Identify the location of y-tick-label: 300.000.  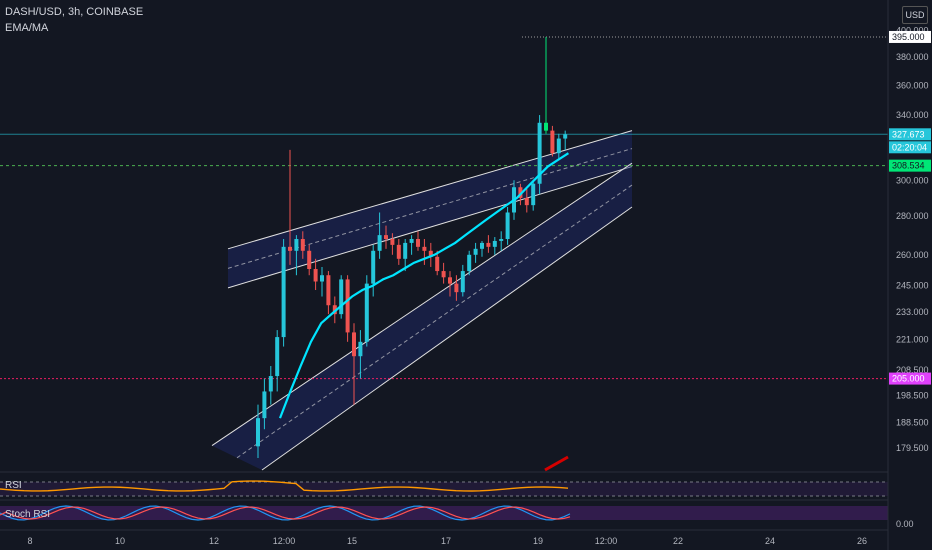
(912, 180).